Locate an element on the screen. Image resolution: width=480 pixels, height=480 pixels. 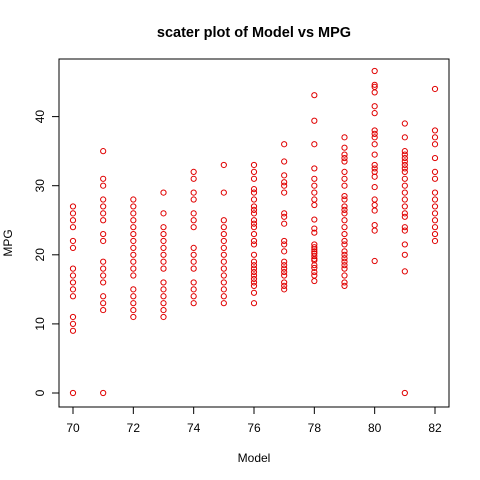
y-axis-label: MPG is located at coordinates (8, 242).